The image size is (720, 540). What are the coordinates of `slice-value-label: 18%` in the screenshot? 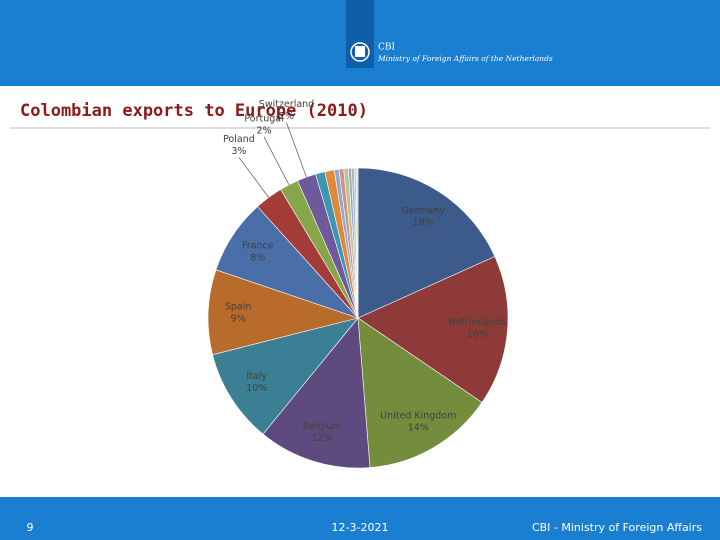 It's located at (423, 223).